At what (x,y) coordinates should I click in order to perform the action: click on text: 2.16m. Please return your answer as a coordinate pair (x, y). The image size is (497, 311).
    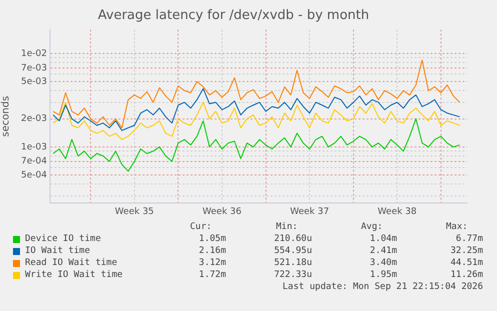
    Looking at the image, I should click on (212, 251).